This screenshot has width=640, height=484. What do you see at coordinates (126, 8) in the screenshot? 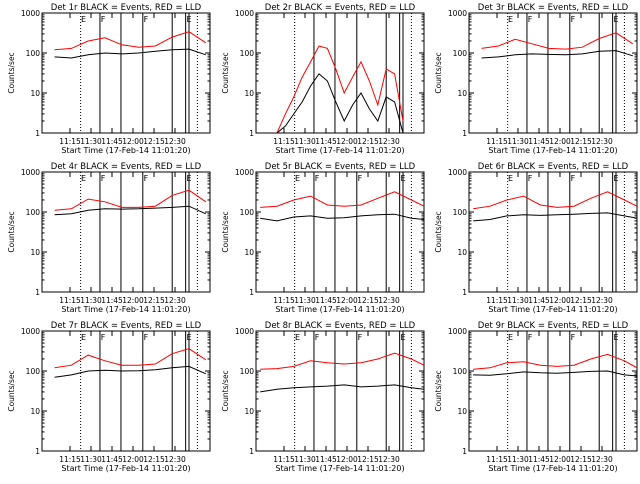
I see `chart-title: Det 1r BLACK = Events, RED = LLD` at bounding box center [126, 8].